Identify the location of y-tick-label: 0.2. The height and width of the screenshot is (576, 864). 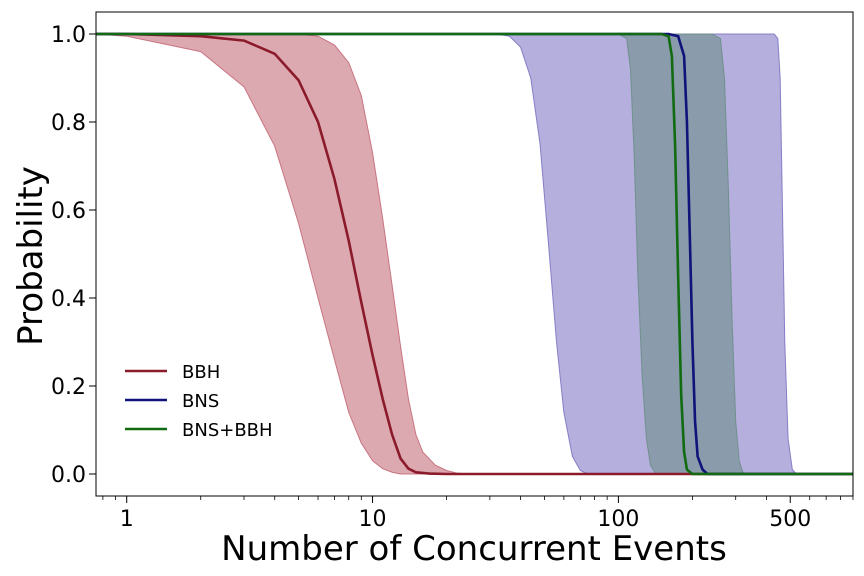
(68, 387).